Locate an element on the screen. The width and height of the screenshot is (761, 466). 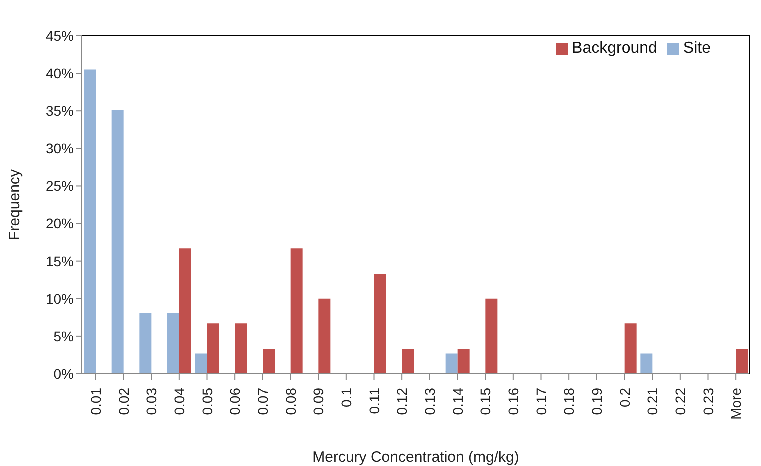
x-tick-label: 0.16 is located at coordinates (513, 402).